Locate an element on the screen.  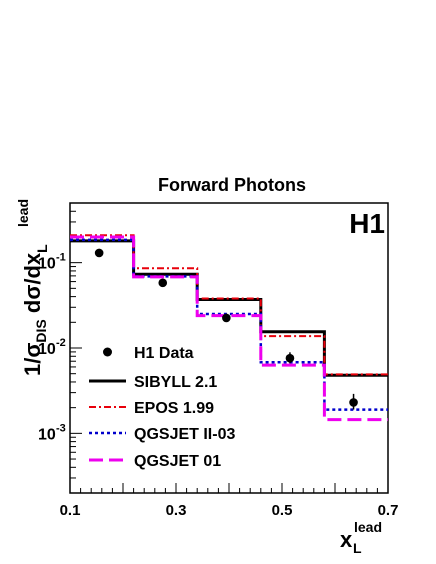
svg-text: 1/σDIS dσ/dxL is located at coordinates (35, 310).